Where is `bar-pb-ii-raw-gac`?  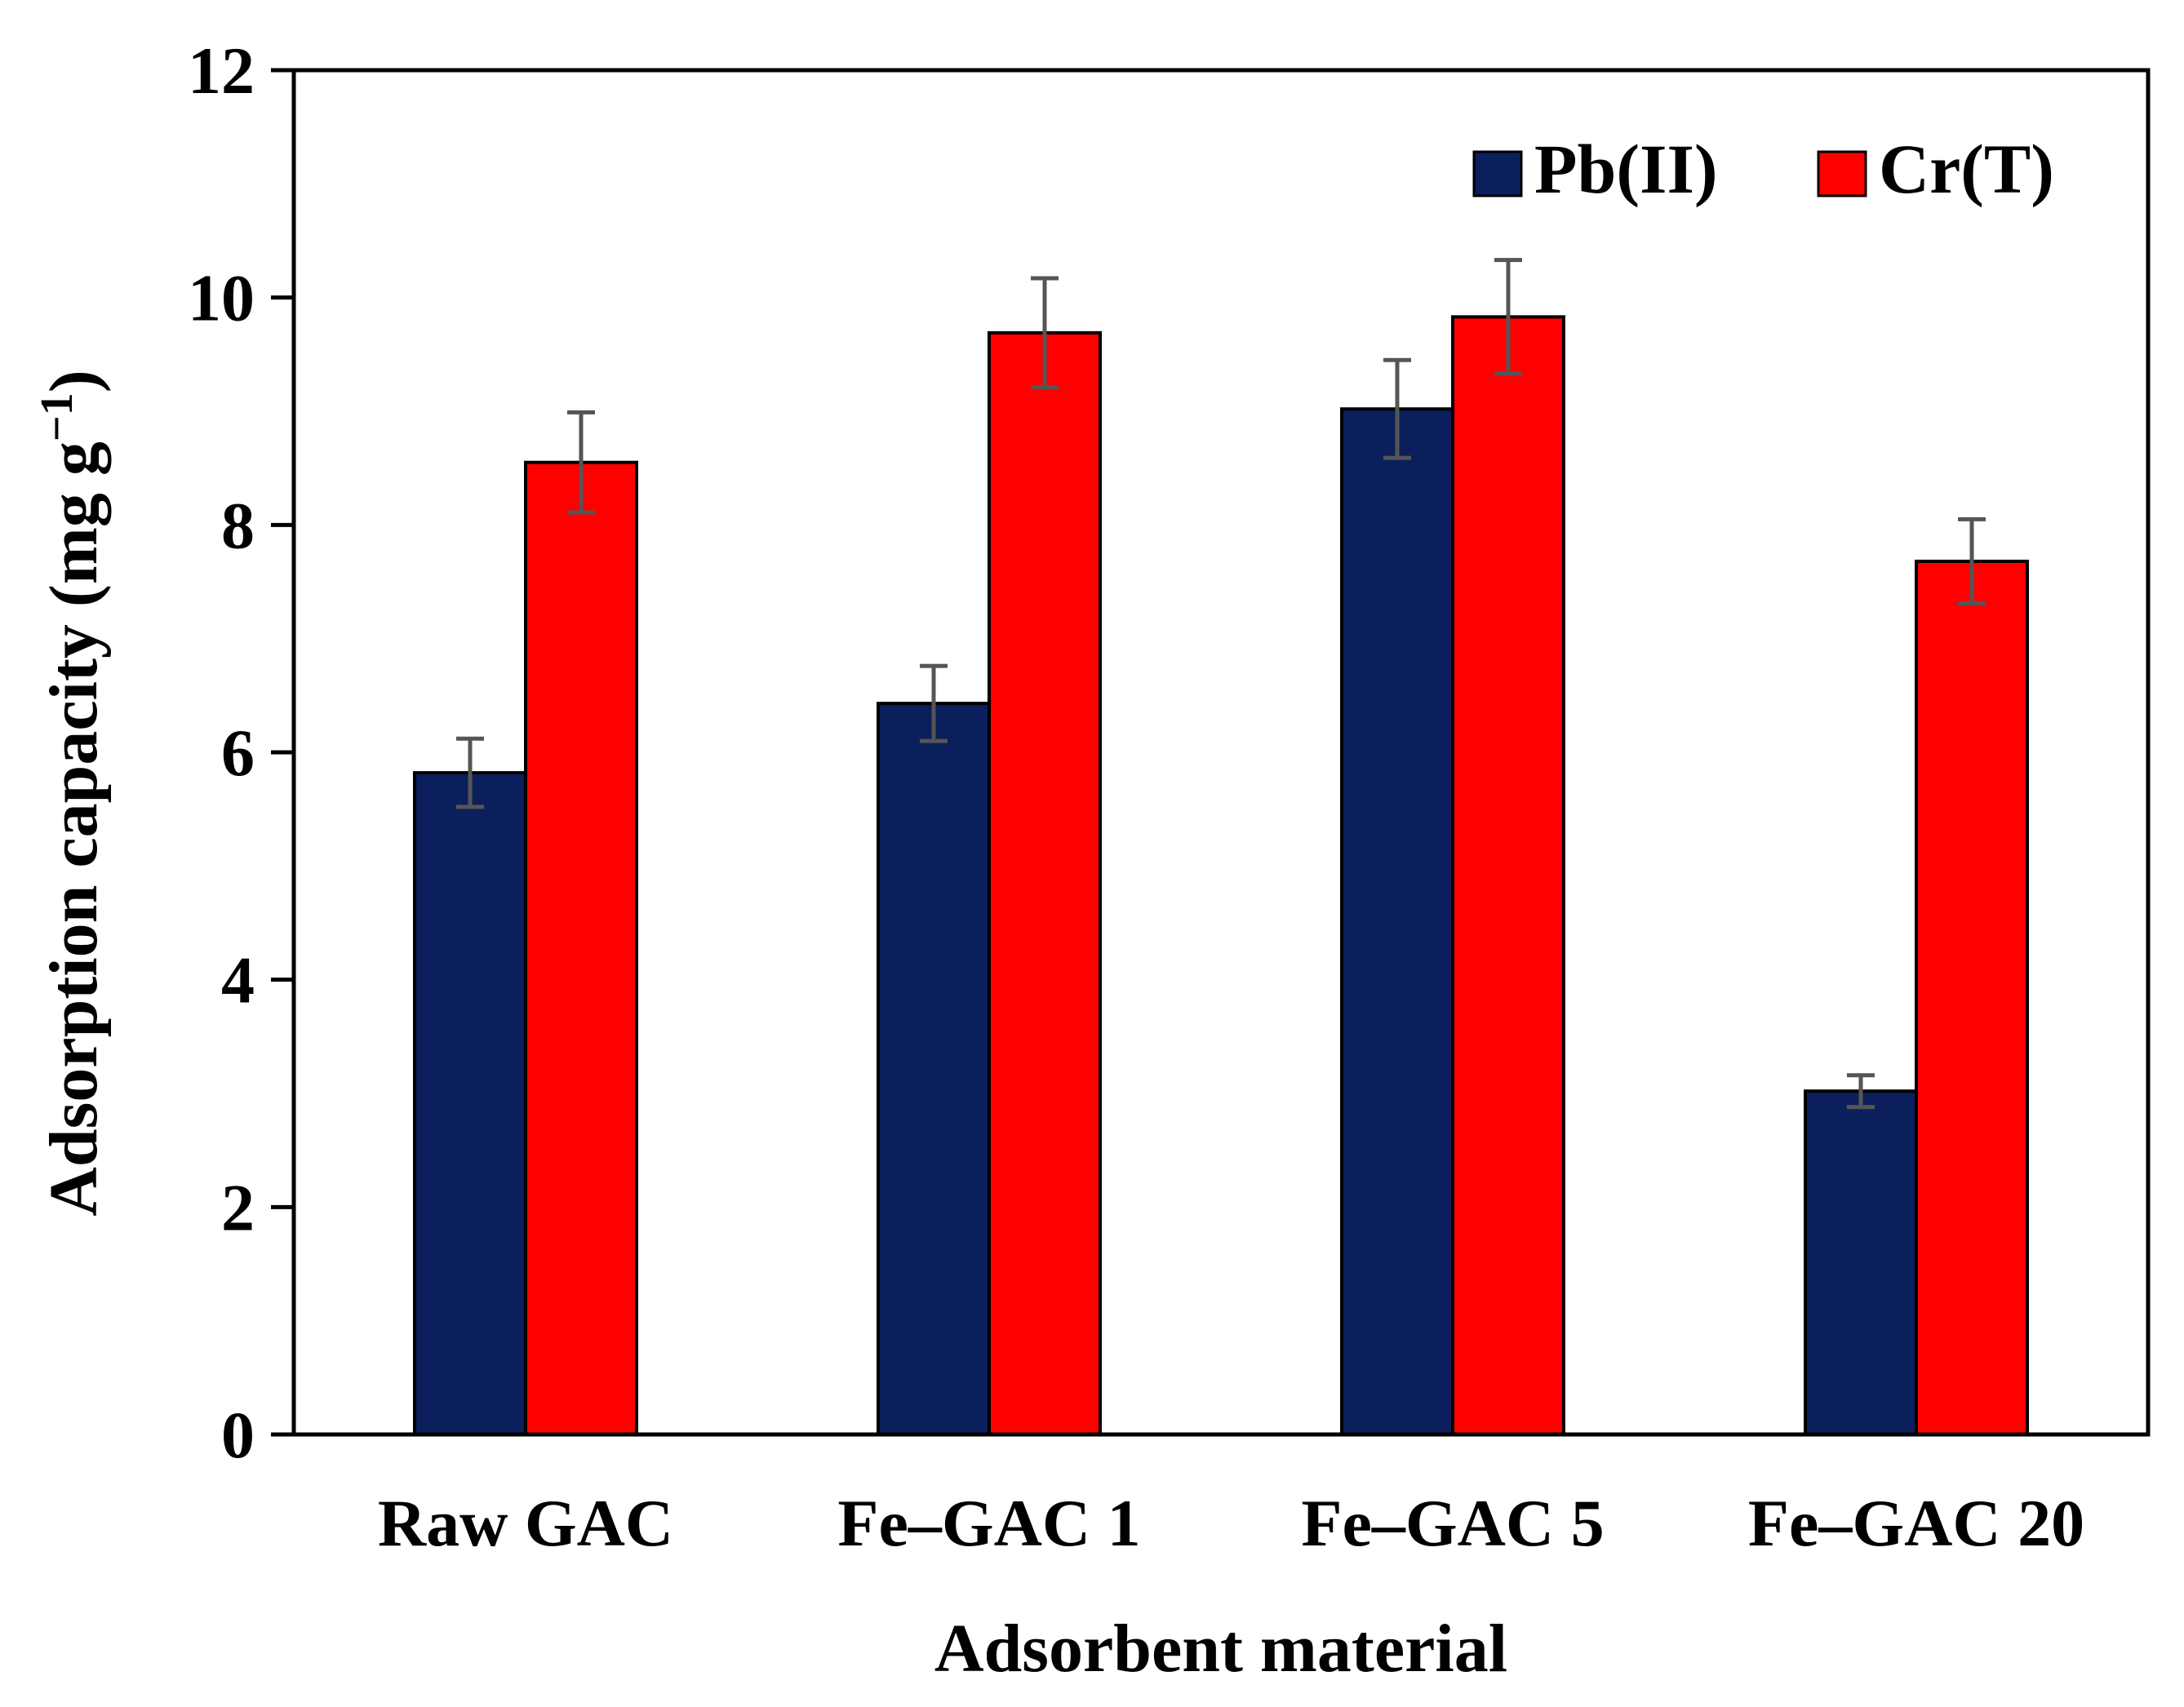
bar-pb-ii-raw-gac is located at coordinates (470, 1103).